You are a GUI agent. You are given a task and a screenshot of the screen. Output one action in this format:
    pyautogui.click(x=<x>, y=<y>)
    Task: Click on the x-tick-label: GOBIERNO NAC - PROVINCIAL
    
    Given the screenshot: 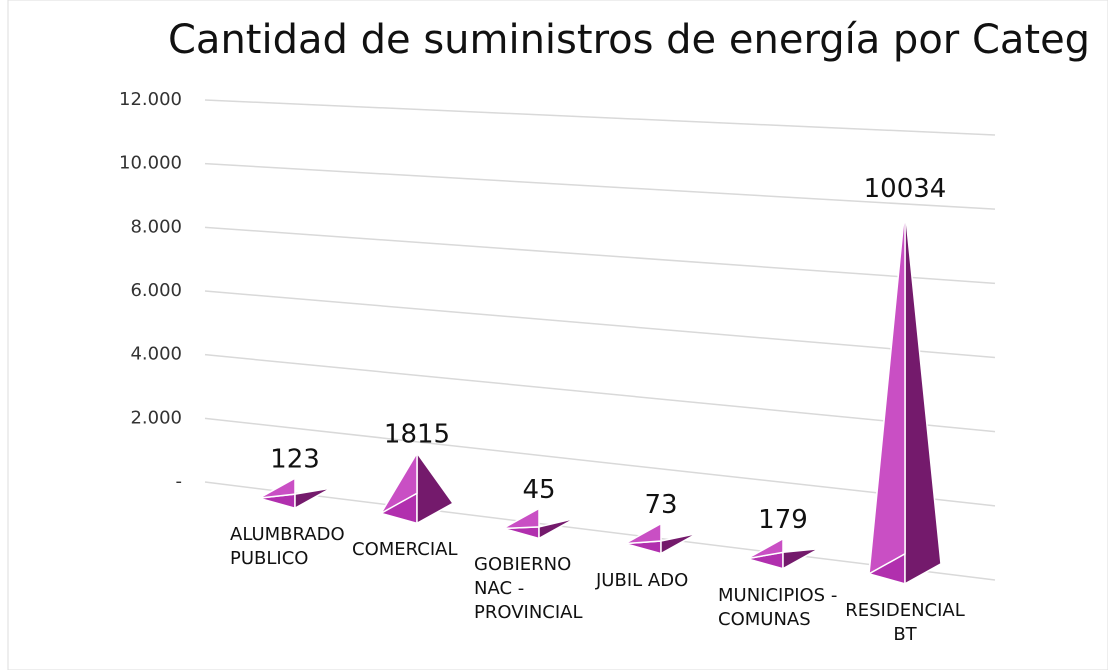 What is the action you would take?
    pyautogui.click(x=528, y=589)
    